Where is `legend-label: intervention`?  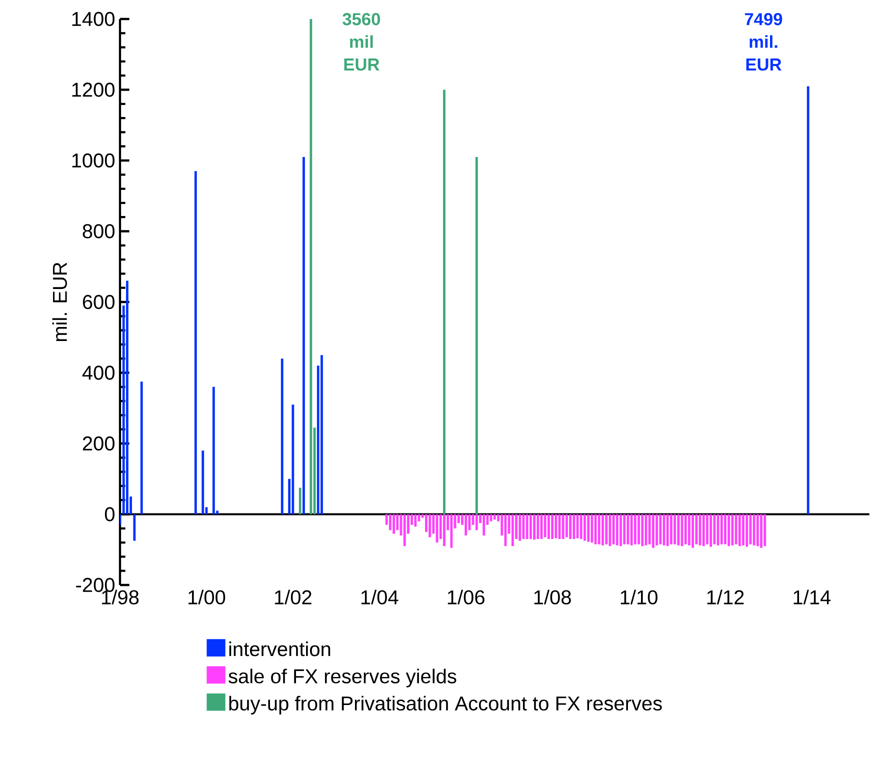 legend-label: intervention is located at coordinates (279, 649).